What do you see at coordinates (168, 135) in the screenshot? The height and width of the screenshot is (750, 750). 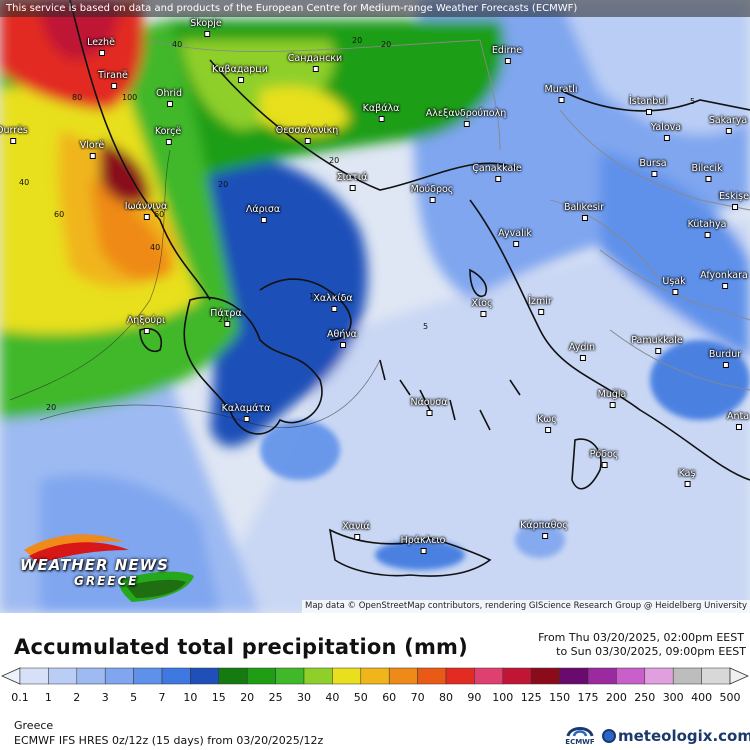 I see `city-label: Korçë` at bounding box center [168, 135].